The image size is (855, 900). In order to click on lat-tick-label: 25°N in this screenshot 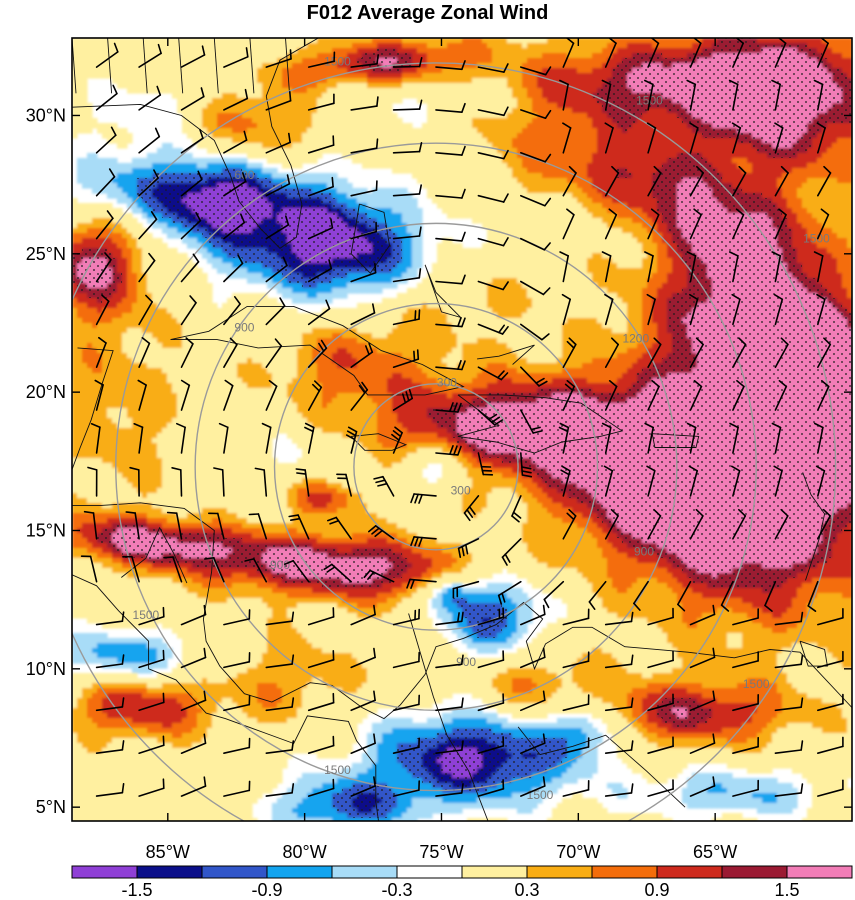, I will do `click(46, 254)`.